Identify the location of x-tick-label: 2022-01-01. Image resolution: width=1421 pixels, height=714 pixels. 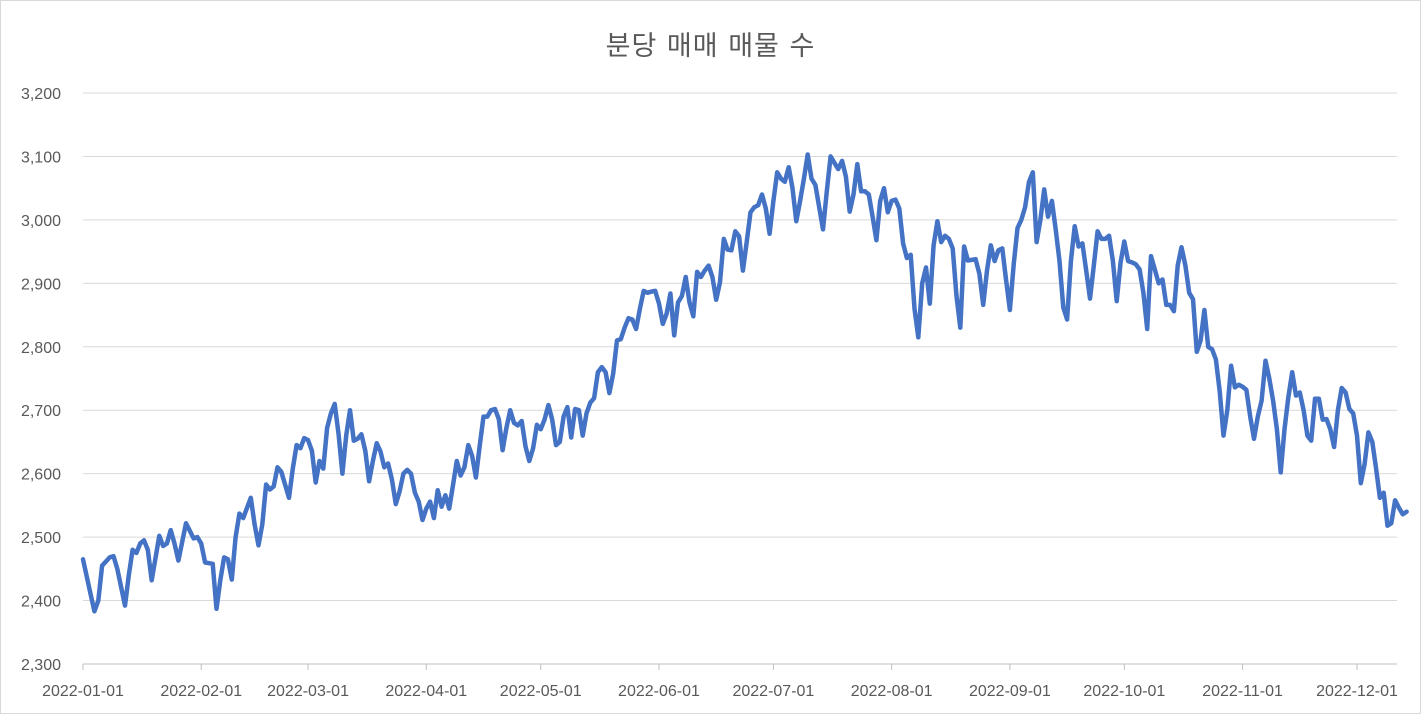
(83, 691).